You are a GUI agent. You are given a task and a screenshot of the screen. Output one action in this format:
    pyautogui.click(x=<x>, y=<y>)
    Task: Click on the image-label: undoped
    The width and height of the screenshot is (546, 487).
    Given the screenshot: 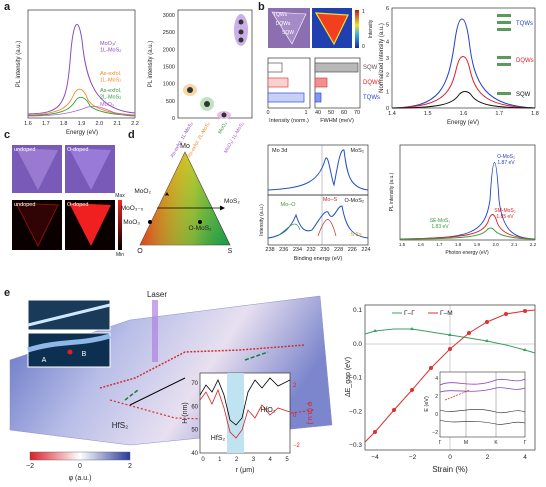 What is the action you would take?
    pyautogui.click(x=24, y=150)
    